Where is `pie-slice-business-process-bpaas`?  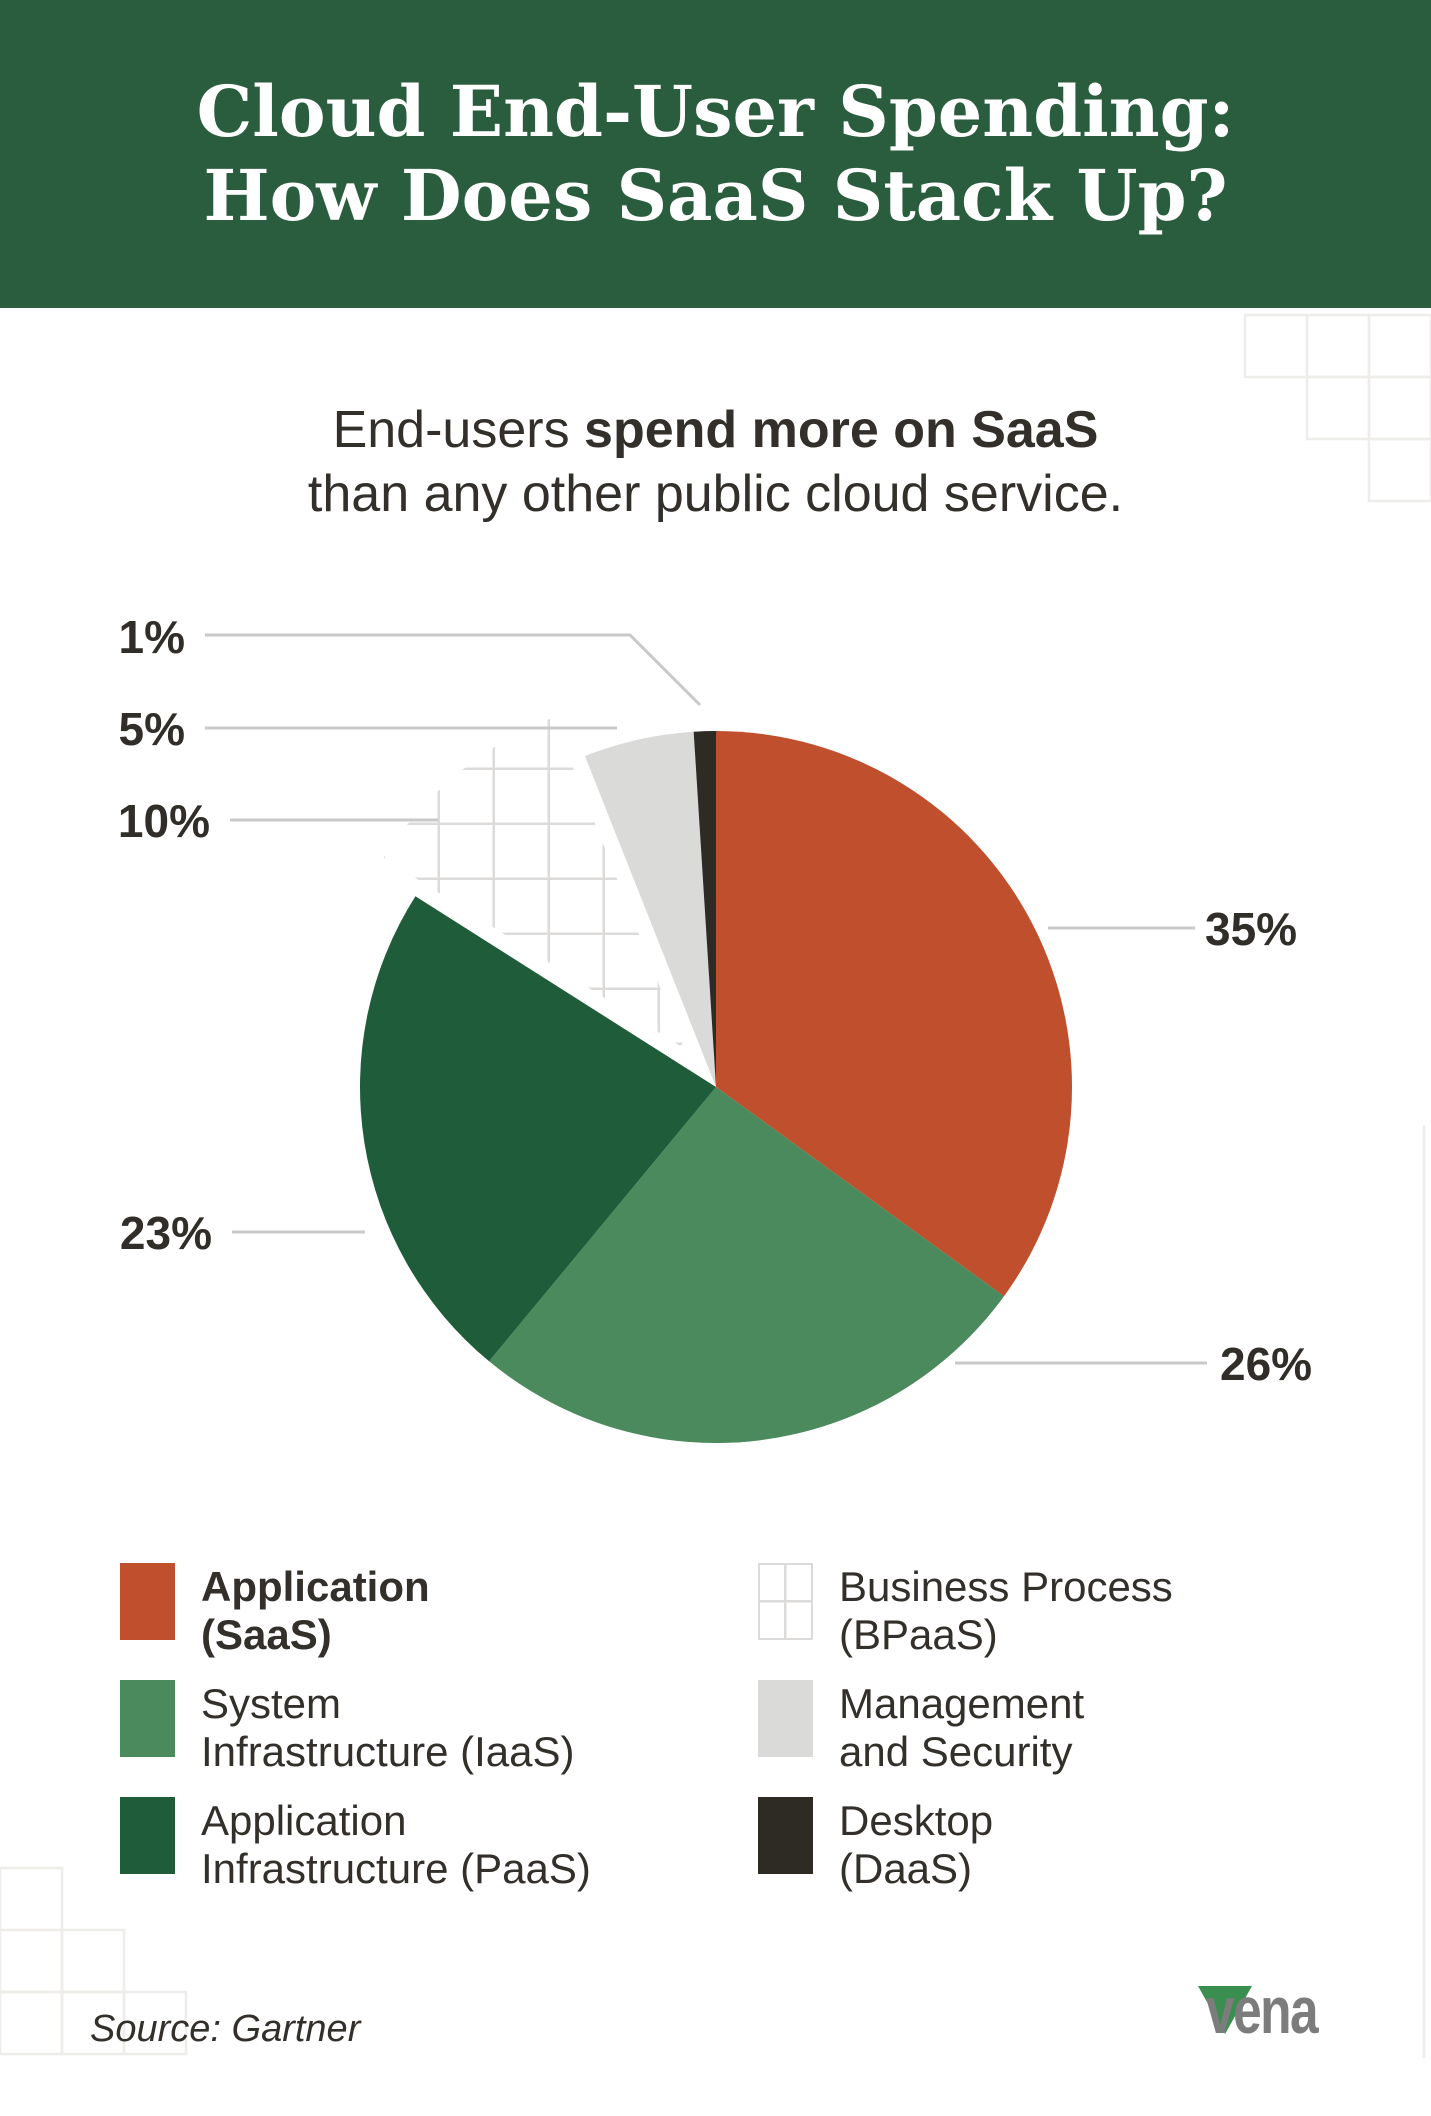
pie-slice-business-process-bpaas is located at coordinates (534, 883).